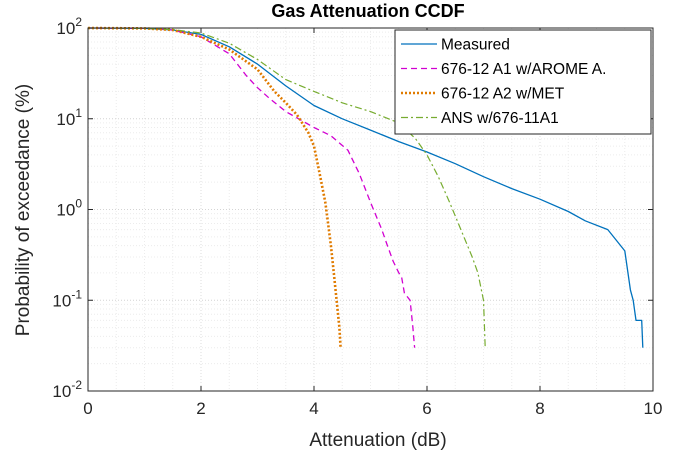 This screenshot has height=459, width=681. I want to click on y-axis-label: Probability of exceedance (%), so click(23, 210).